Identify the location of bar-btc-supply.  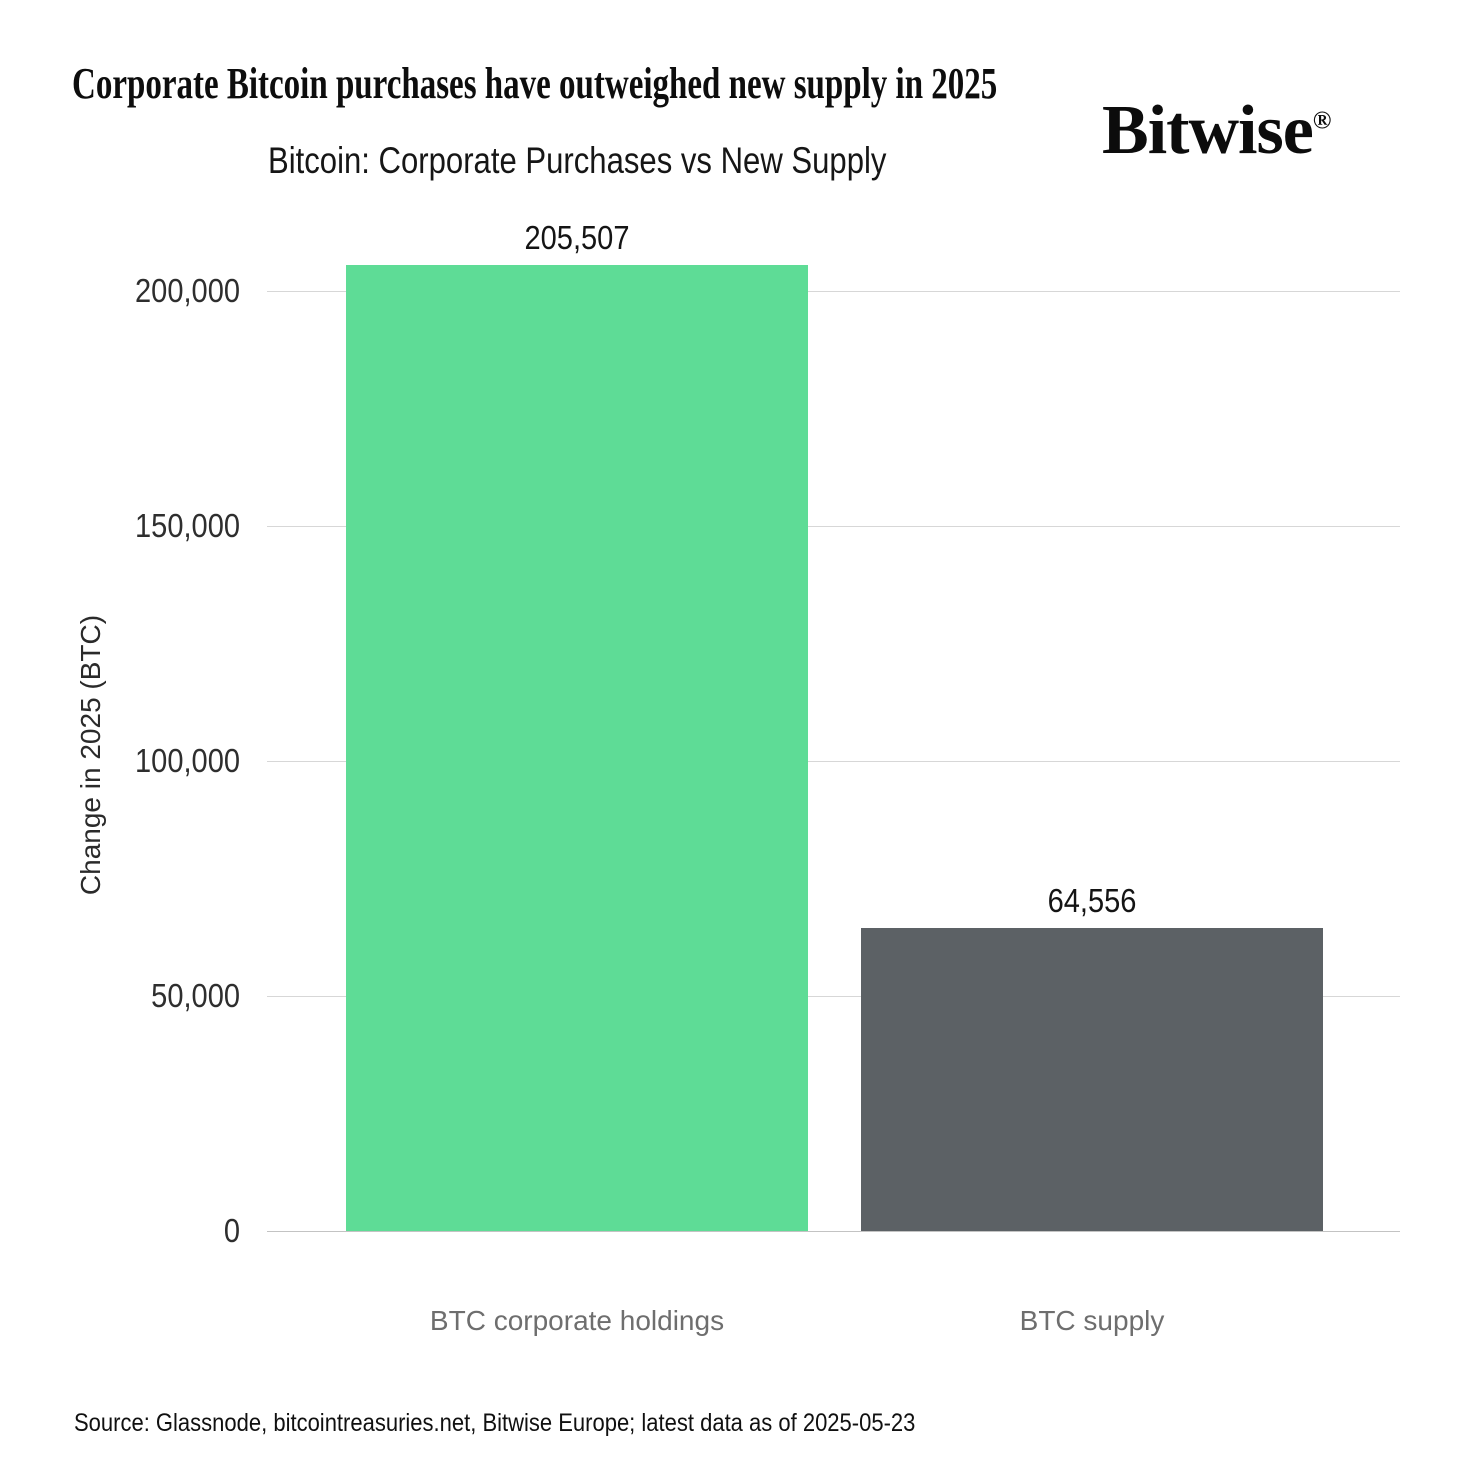
(1092, 1079).